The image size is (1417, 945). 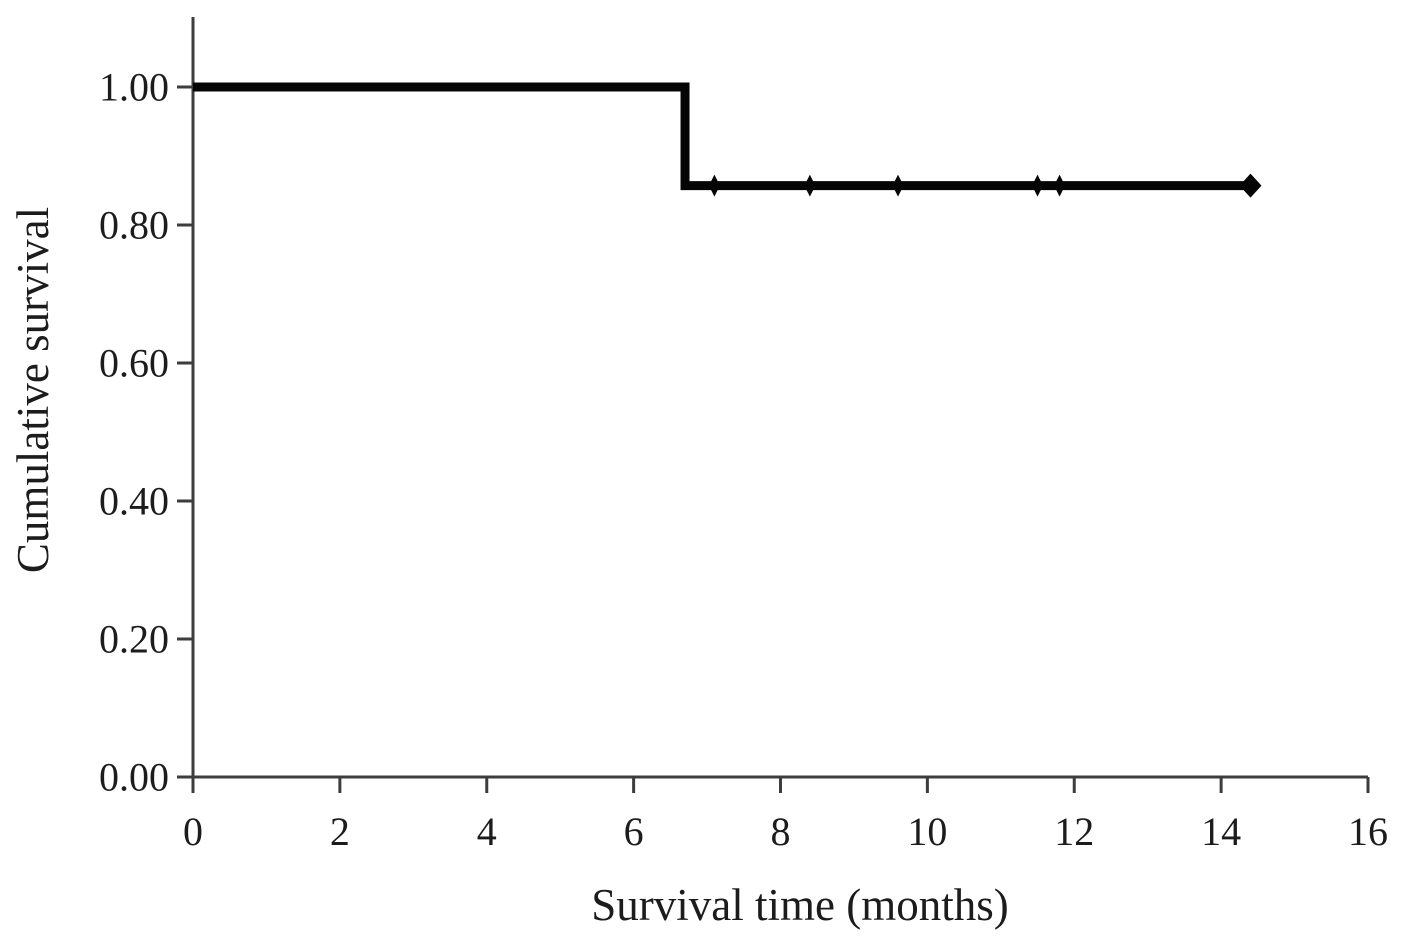 I want to click on x-tick-label: 16, so click(x=1368, y=831).